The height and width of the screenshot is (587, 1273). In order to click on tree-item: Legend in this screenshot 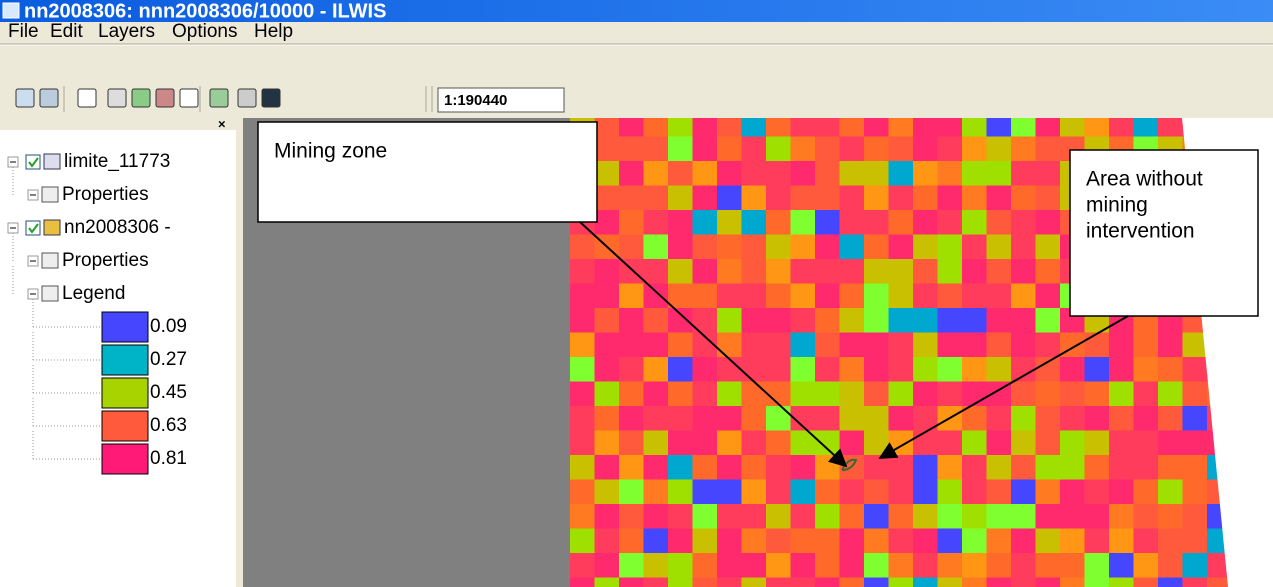, I will do `click(93, 293)`.